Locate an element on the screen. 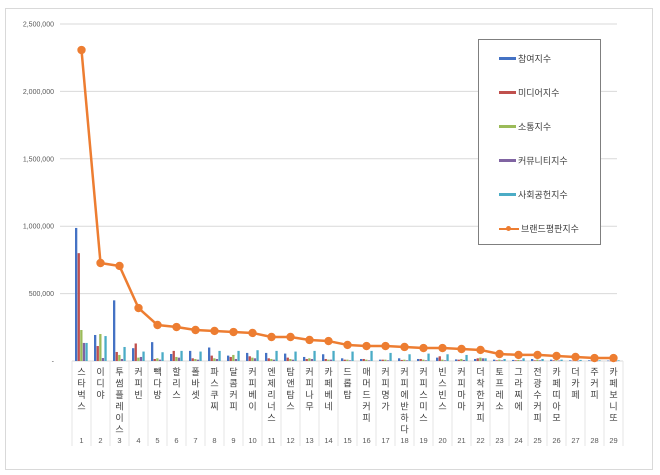 Image resolution: width=660 pixels, height=475 pixels. x-category-label: 투 is located at coordinates (119, 372).